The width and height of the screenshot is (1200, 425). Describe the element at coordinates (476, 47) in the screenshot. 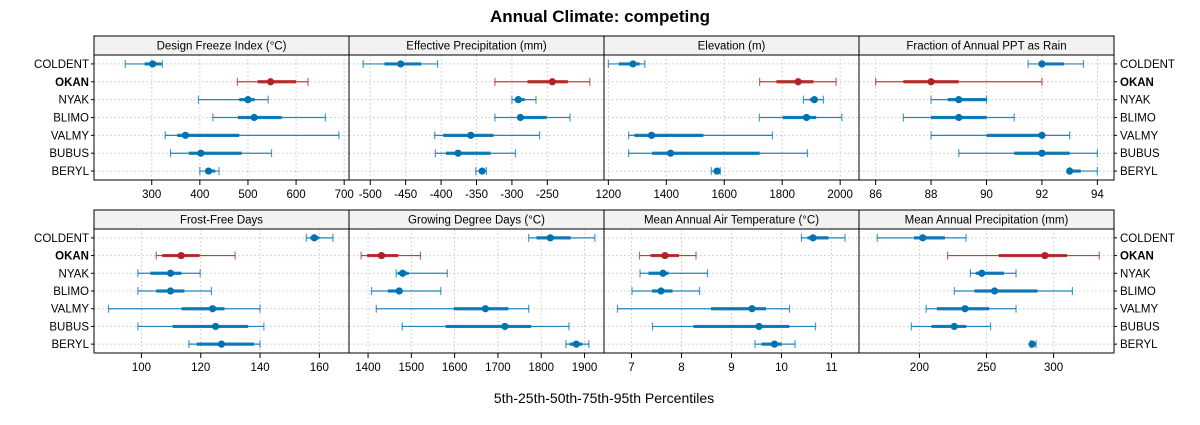

I see `panel-title: Effective Precipitation (mm)` at that location.